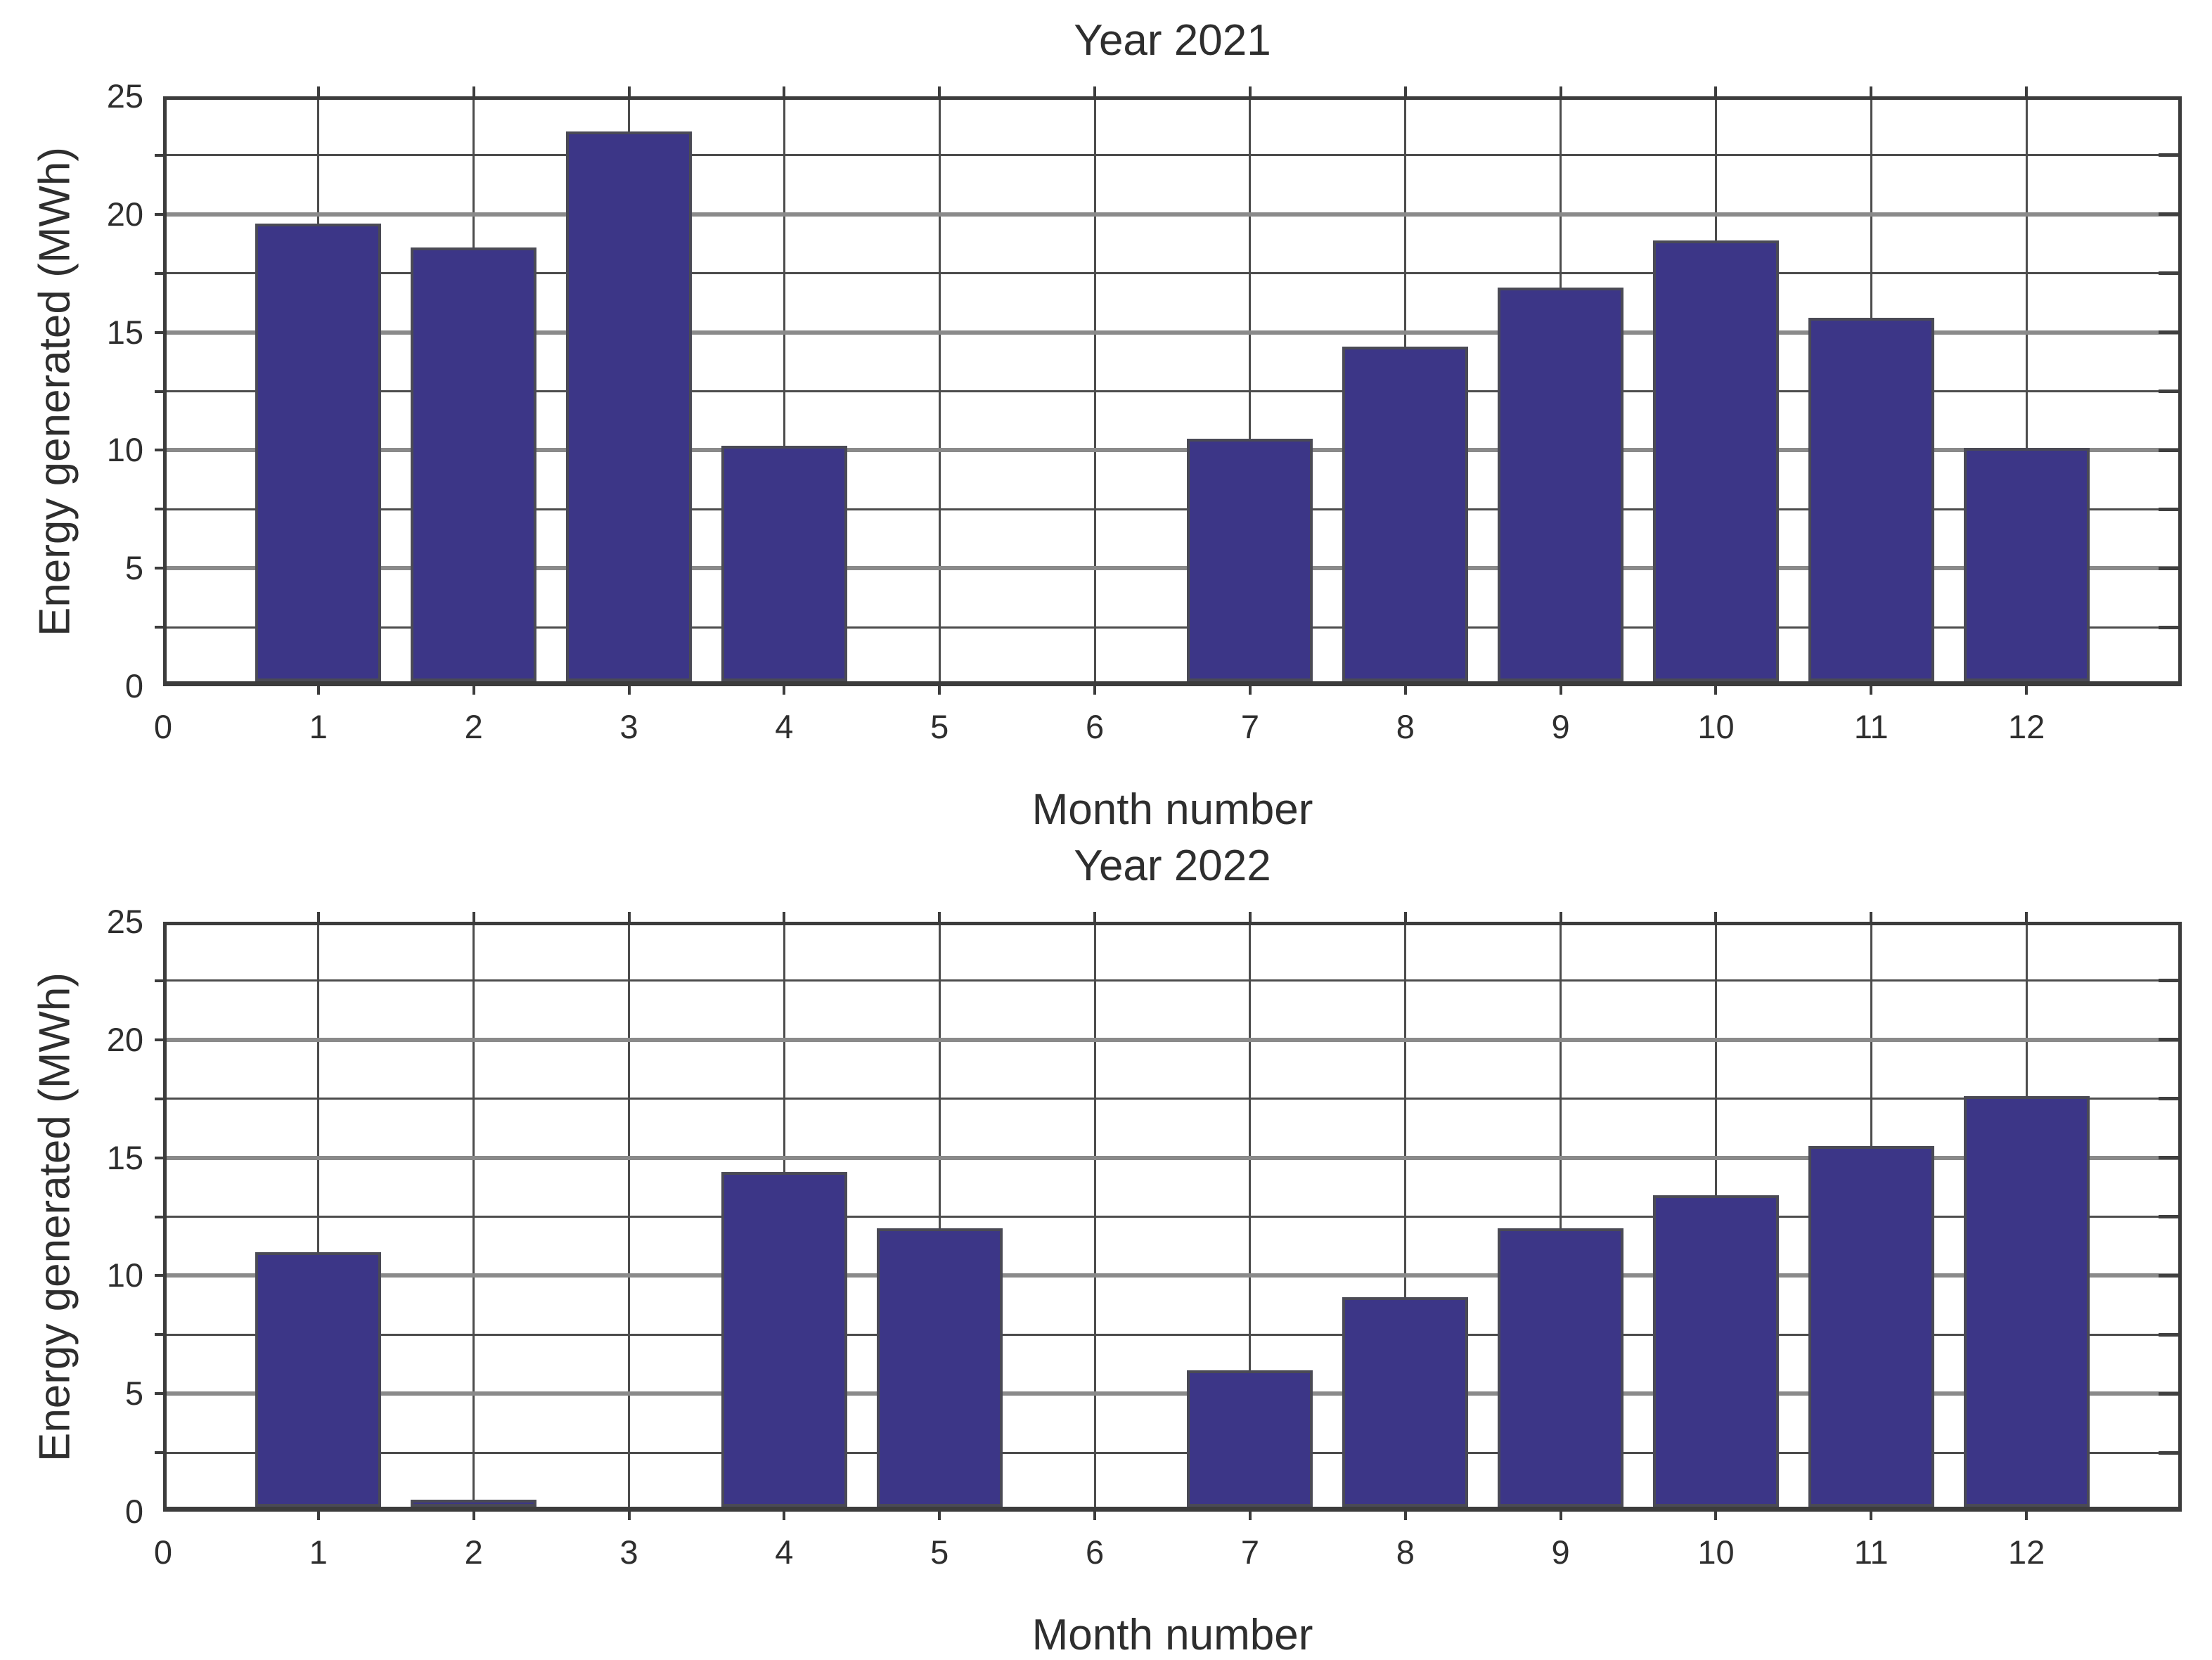 The width and height of the screenshot is (2212, 1660). I want to click on x-tick-label-9: 9, so click(1561, 1552).